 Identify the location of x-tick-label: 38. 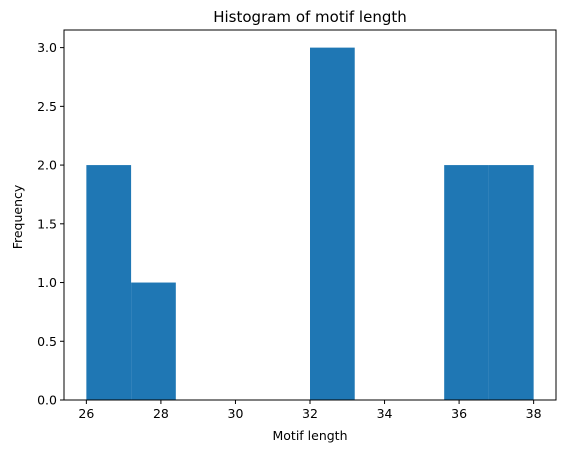
(534, 413).